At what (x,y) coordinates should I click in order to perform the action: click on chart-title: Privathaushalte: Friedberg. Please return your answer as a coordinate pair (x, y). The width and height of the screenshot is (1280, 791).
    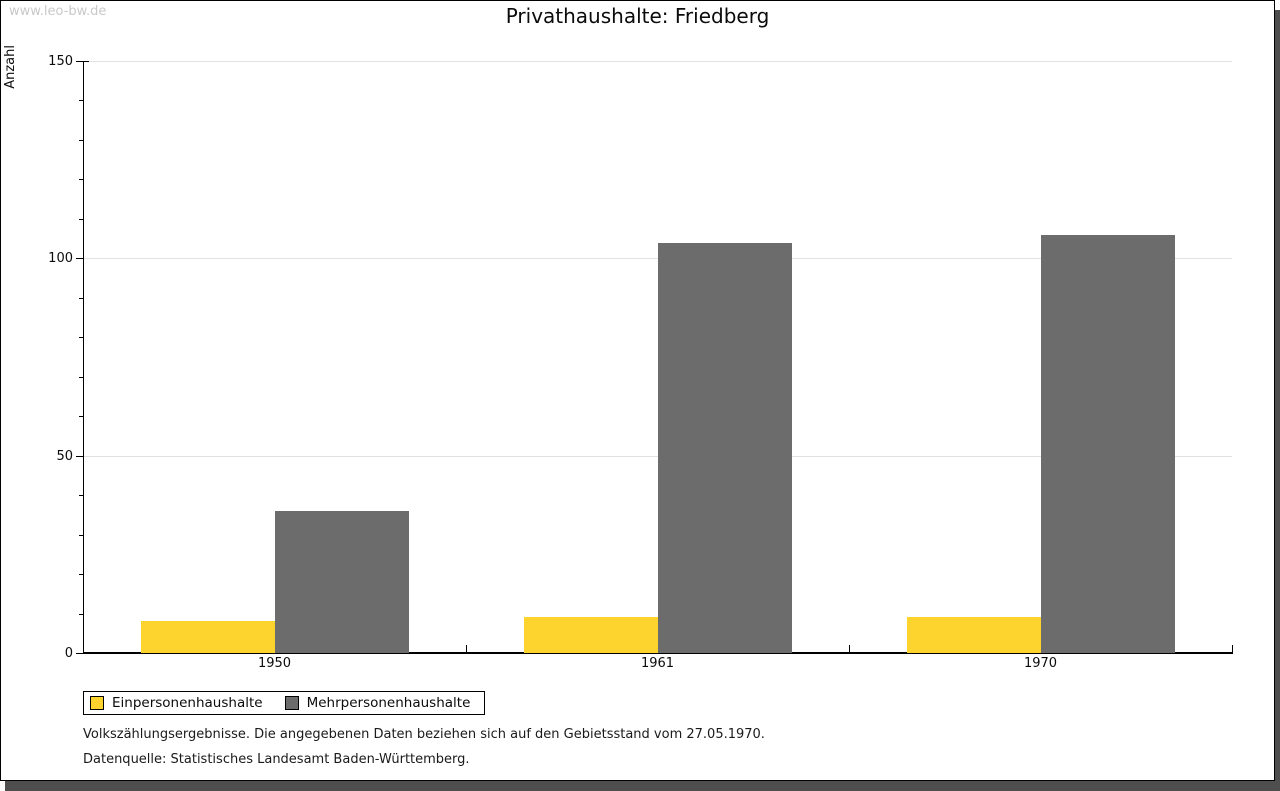
    Looking at the image, I should click on (637, 16).